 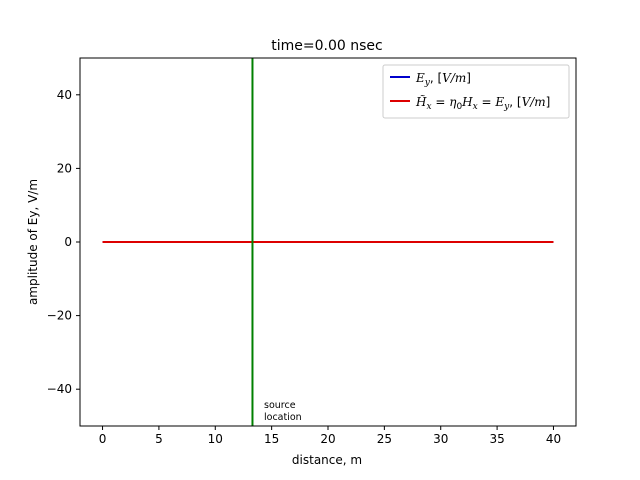 I want to click on x-tick-label-20: 20, so click(x=327, y=439).